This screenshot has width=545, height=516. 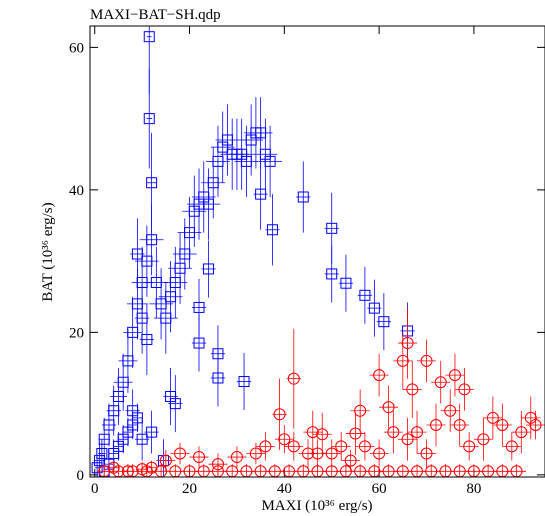 What do you see at coordinates (284, 489) in the screenshot?
I see `x-tick-label: 40` at bounding box center [284, 489].